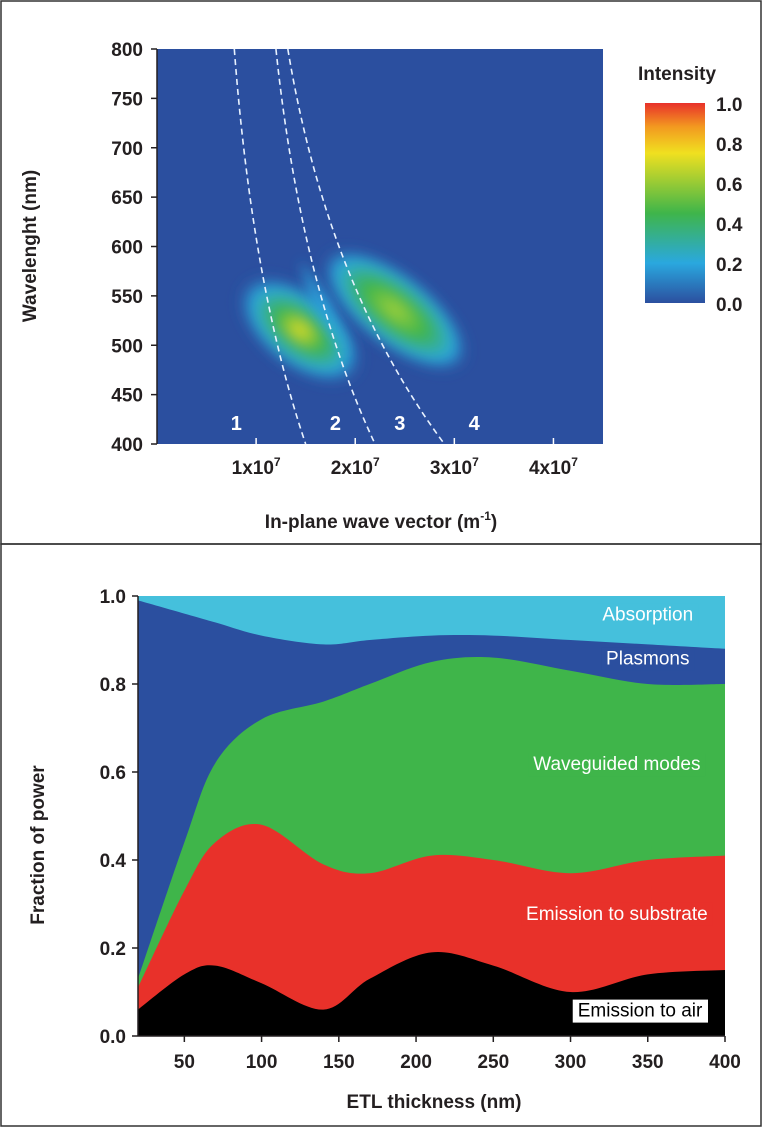  I want to click on region-label: 3, so click(399, 424).